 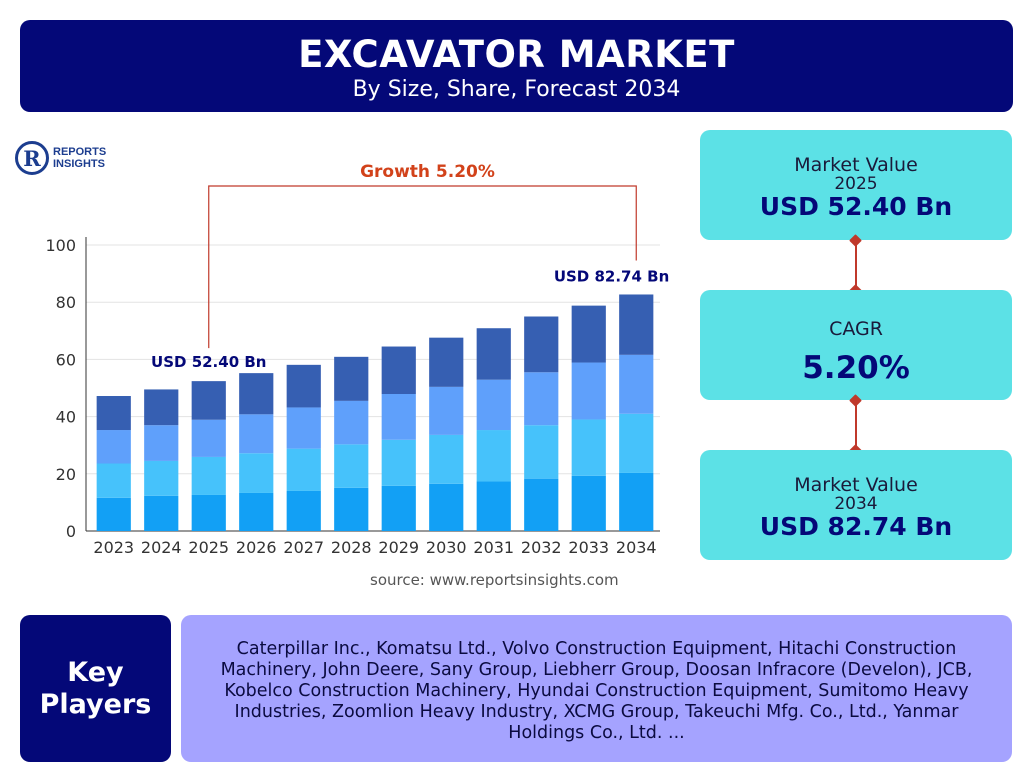 What do you see at coordinates (303, 547) in the screenshot?
I see `x-tick-label: 2027` at bounding box center [303, 547].